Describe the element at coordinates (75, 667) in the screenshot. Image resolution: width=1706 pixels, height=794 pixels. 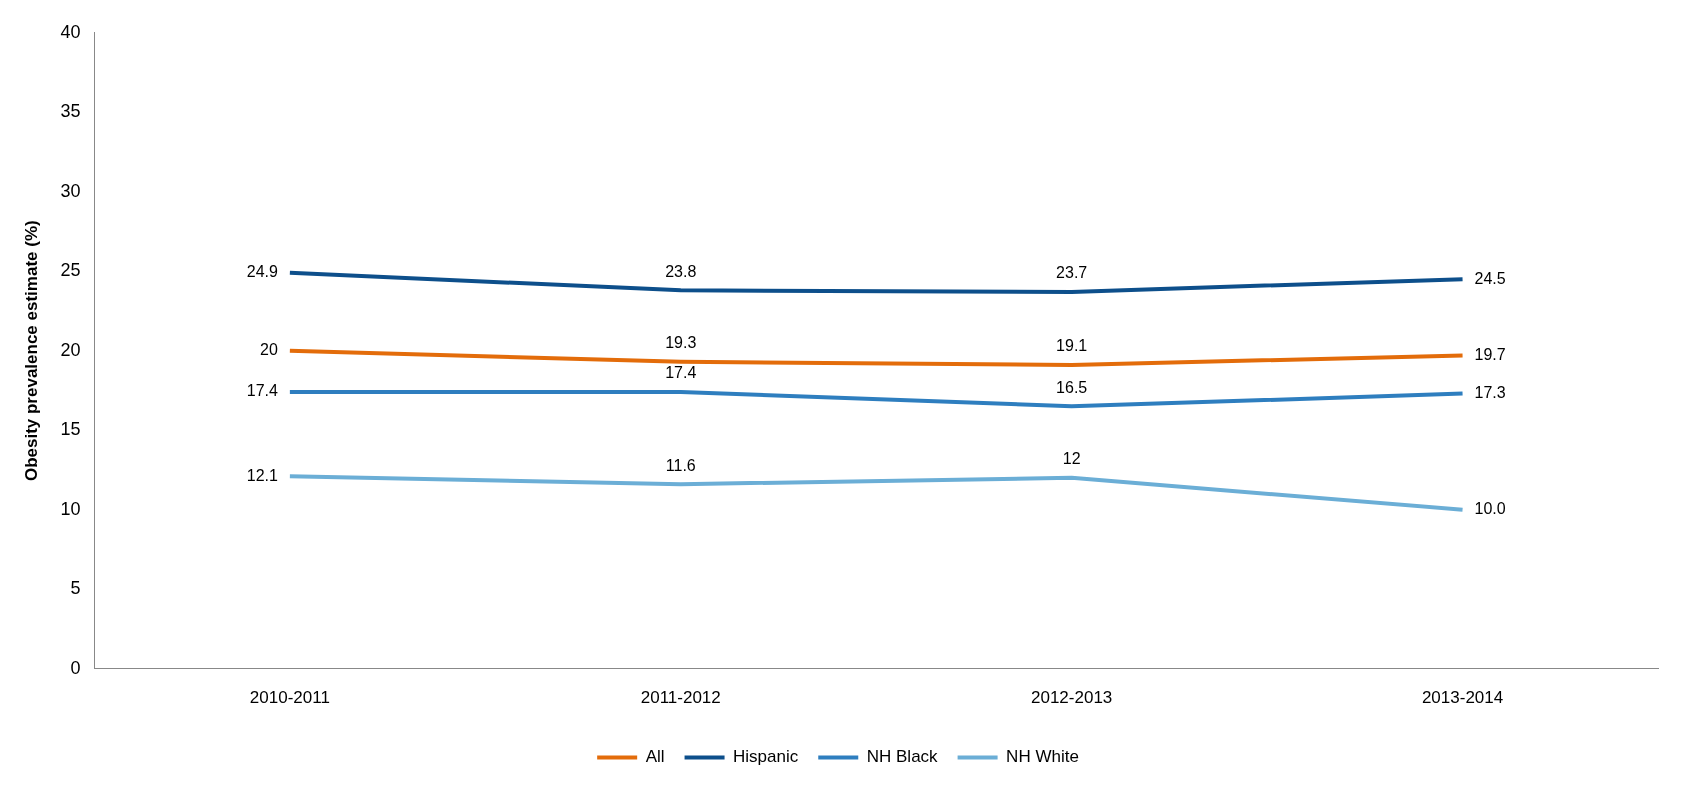
I see `y-tick-label: 0` at that location.